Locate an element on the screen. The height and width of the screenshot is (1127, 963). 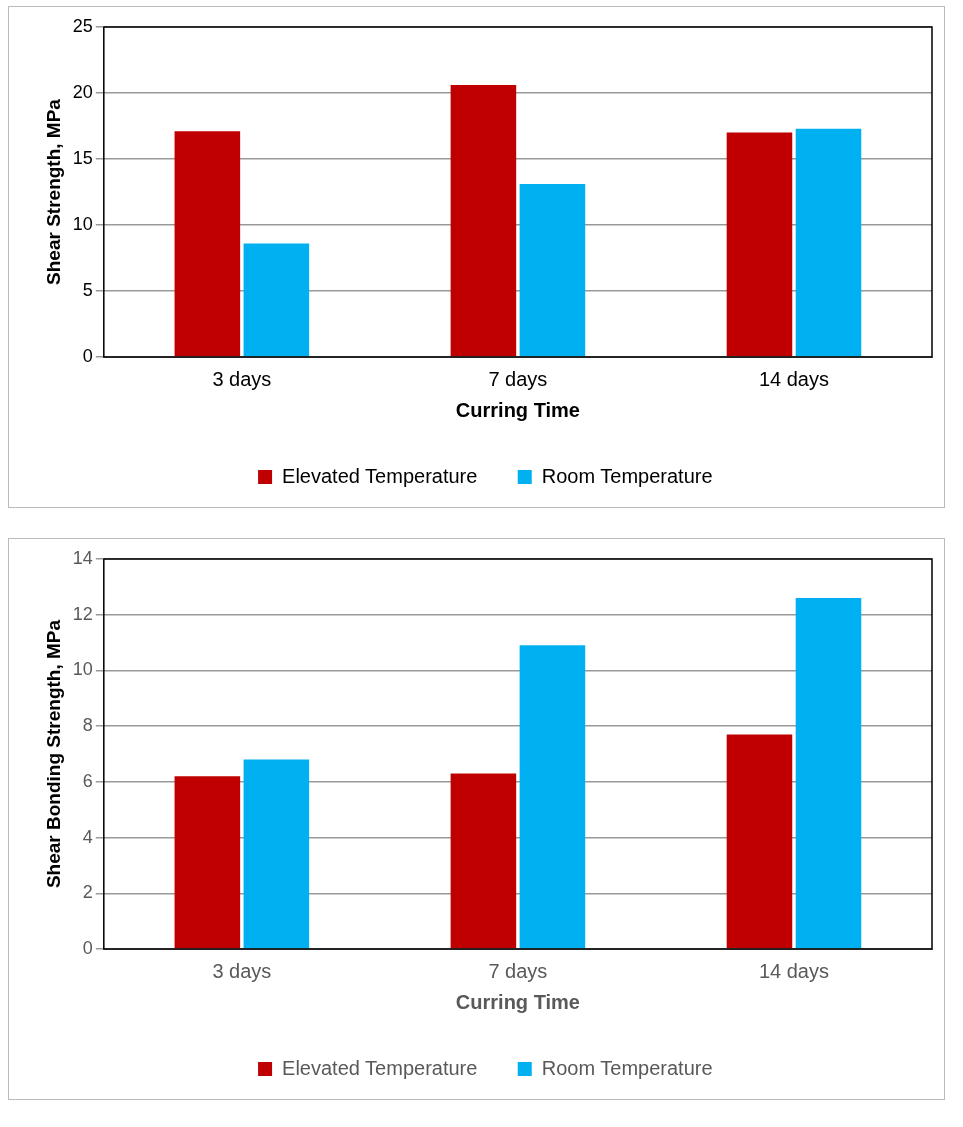
y-tick-label: 20 is located at coordinates (82, 91).